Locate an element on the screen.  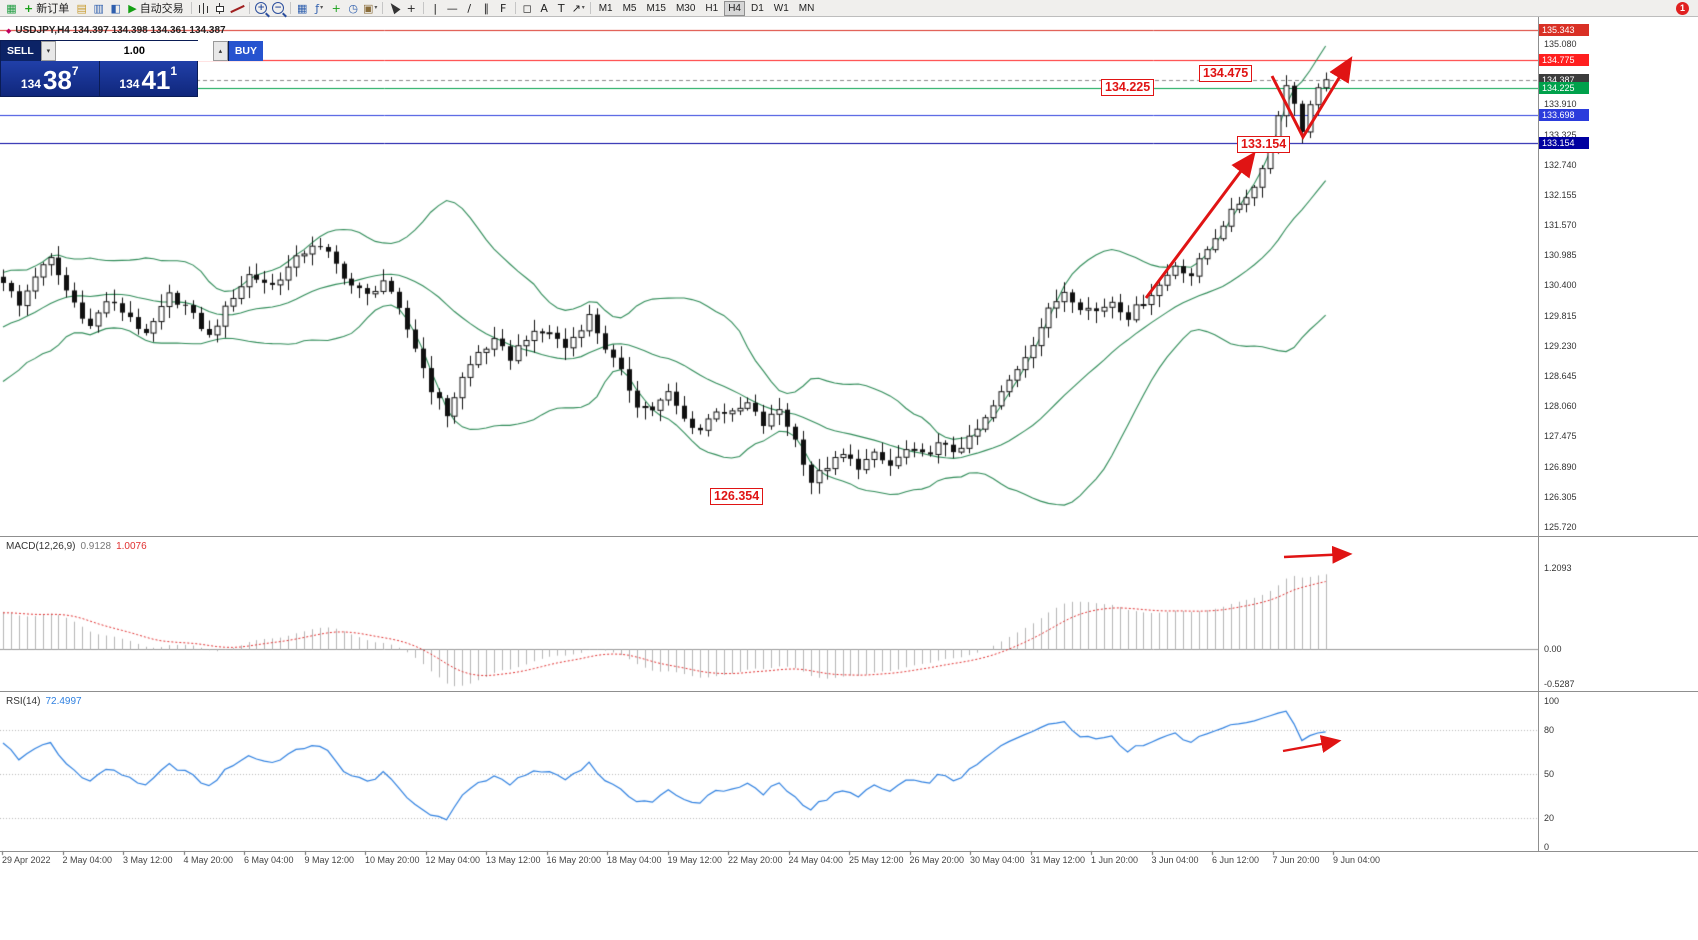
buy-price-big: 41 is located at coordinates (156, 80).